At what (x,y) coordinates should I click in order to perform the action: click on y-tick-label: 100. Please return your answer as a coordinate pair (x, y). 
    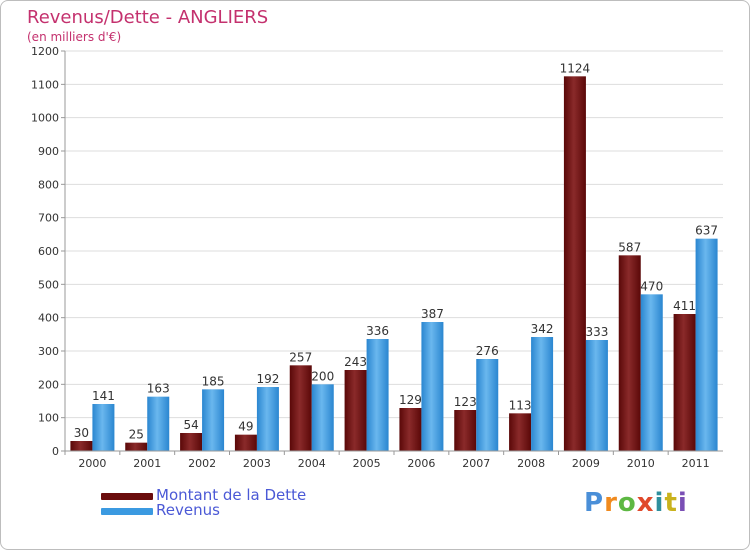
    Looking at the image, I should click on (48, 418).